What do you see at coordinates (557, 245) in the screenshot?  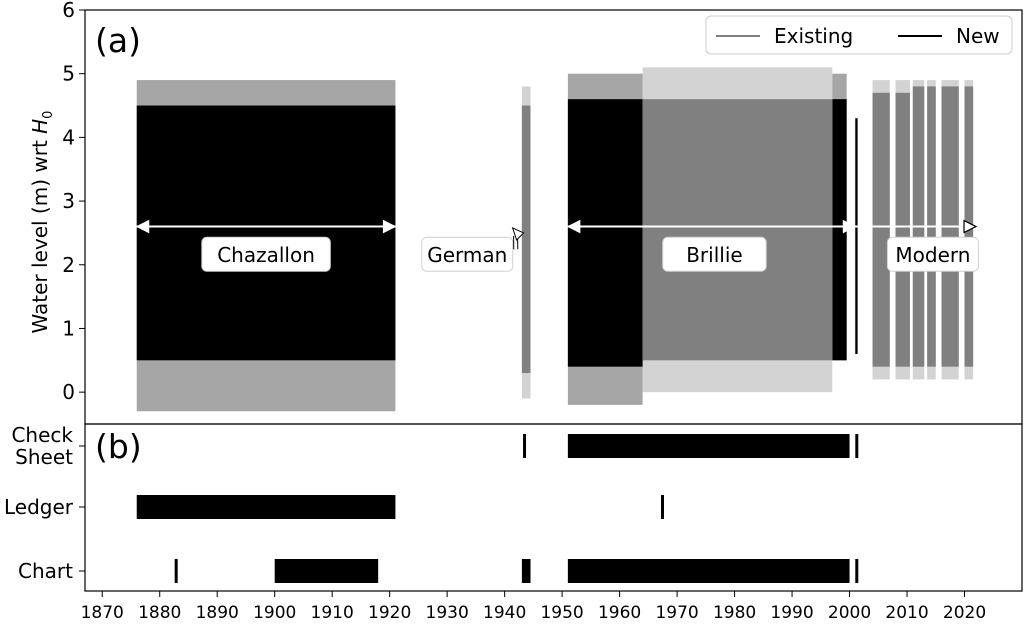 I see `a-annotations: Chazallon German Brillie Modern` at bounding box center [557, 245].